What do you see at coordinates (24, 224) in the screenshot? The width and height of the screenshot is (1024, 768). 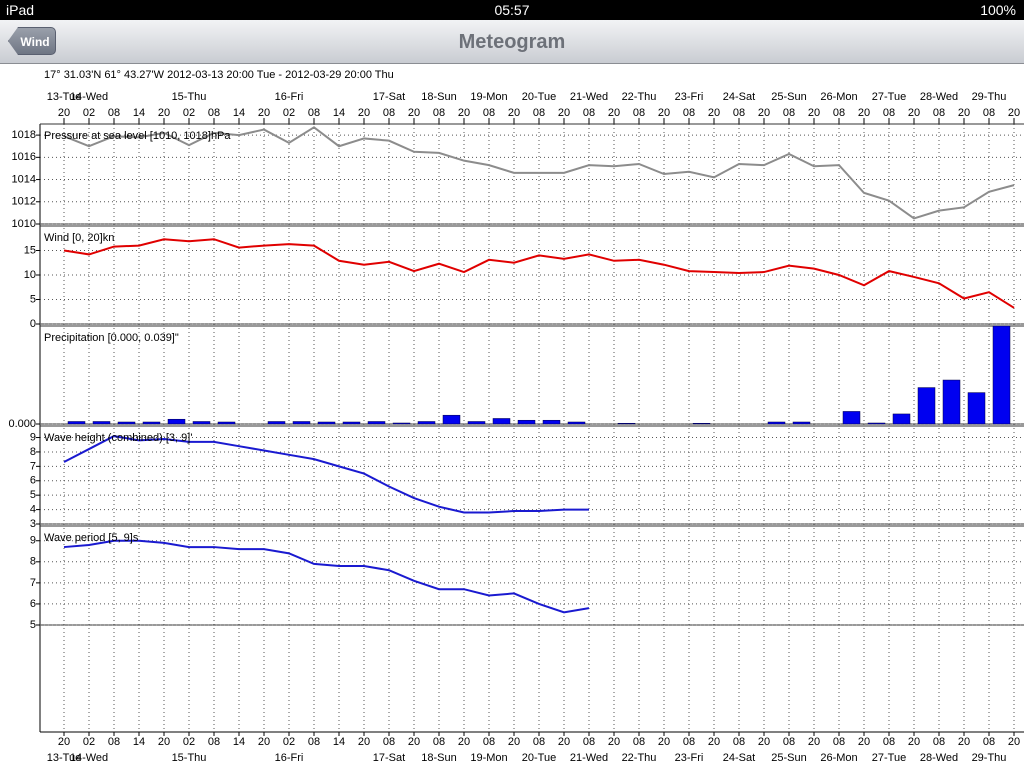 I see `y-tick-label: 1010` at bounding box center [24, 224].